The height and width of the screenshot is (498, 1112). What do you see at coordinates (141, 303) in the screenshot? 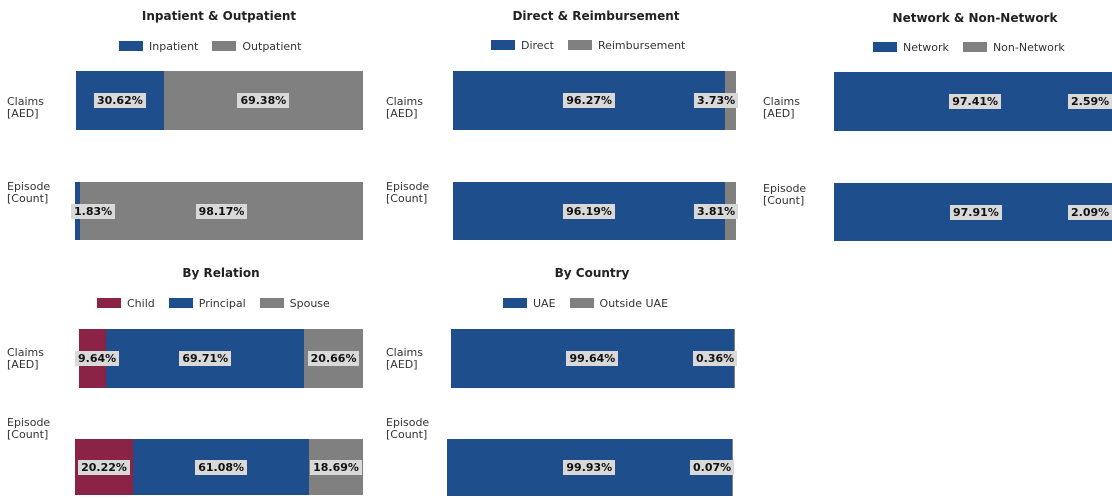
I see `chart-4-legend-label: Child` at bounding box center [141, 303].